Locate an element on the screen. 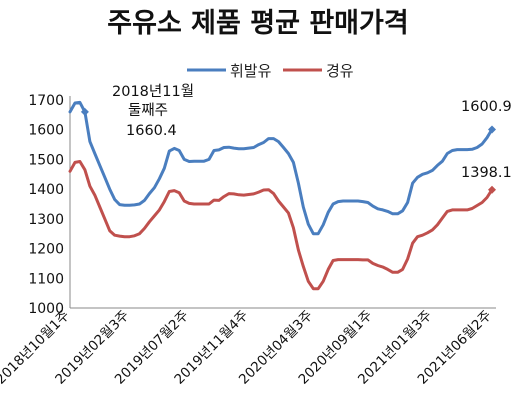 This screenshot has height=413, width=517. y-axis-ticks: 1000 1100 1200 1300 1400 1500 1600 1700 is located at coordinates (46, 205).